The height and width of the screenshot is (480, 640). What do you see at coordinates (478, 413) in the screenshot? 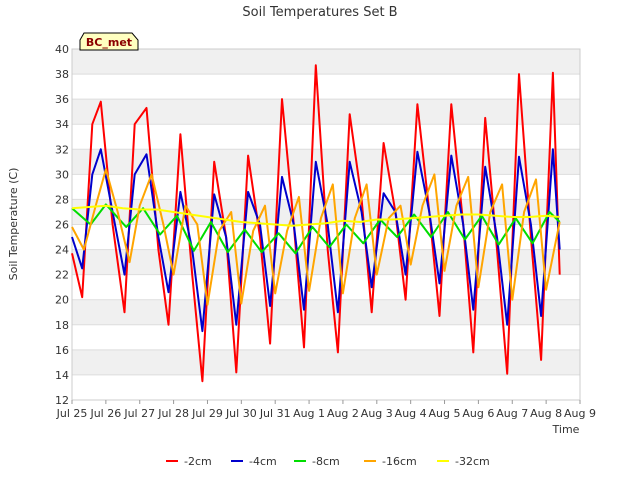
I see `x-tick-label: Aug 6` at bounding box center [478, 413].